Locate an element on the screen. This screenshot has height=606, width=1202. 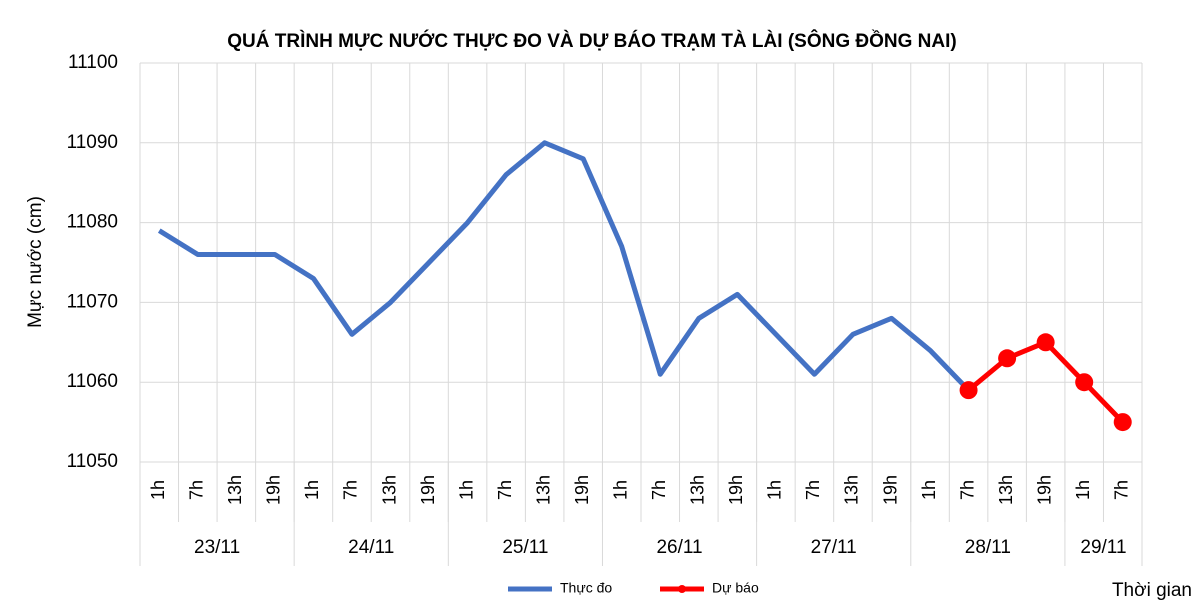
y-tick-label: 11080 is located at coordinates (92, 222).